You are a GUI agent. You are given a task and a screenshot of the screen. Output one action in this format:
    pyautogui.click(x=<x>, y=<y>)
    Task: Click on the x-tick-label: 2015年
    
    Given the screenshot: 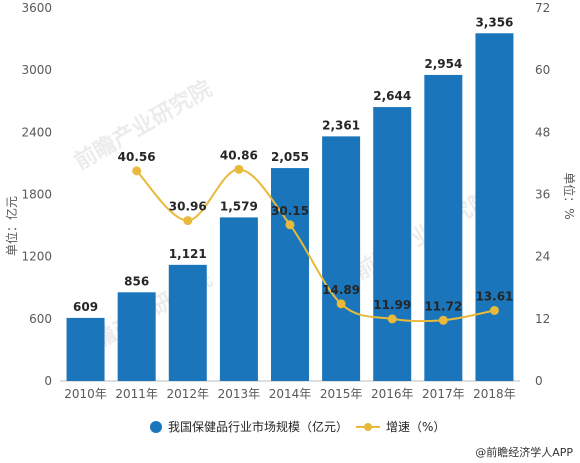 What is the action you would take?
    pyautogui.click(x=341, y=394)
    